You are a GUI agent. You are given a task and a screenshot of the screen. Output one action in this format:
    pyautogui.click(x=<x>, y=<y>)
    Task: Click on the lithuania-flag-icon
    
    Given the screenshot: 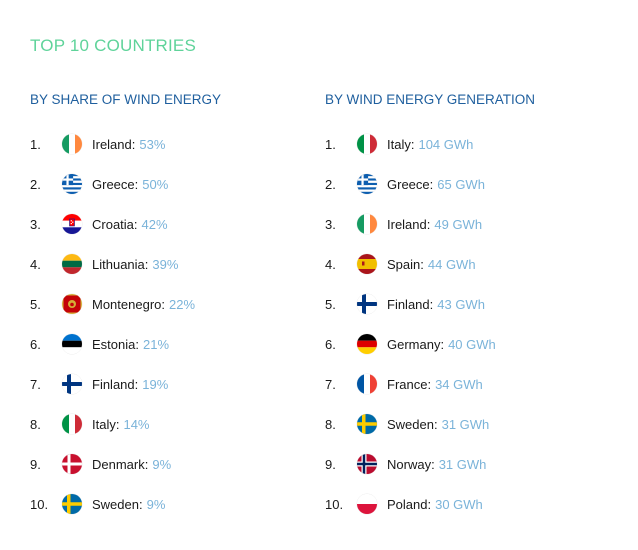 What is the action you would take?
    pyautogui.click(x=72, y=264)
    